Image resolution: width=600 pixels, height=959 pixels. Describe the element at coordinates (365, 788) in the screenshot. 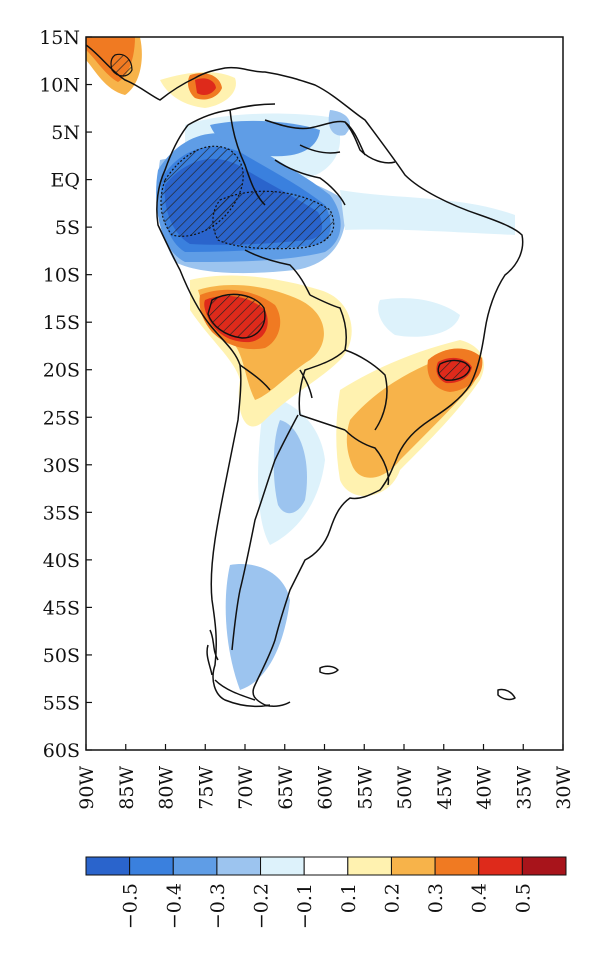

I see `x-tick-label: 55W` at that location.